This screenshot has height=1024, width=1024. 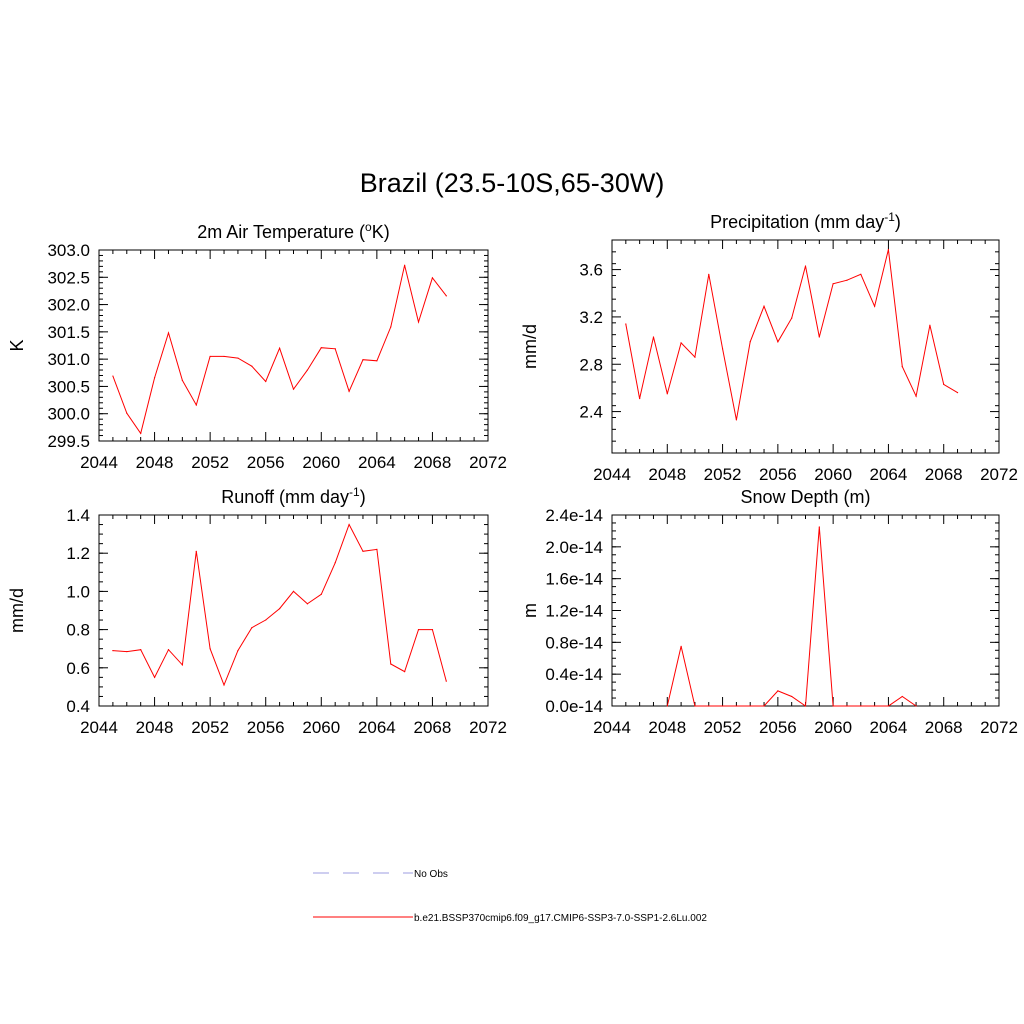 I want to click on runoff-x-tick-label: 2068, so click(x=433, y=727).